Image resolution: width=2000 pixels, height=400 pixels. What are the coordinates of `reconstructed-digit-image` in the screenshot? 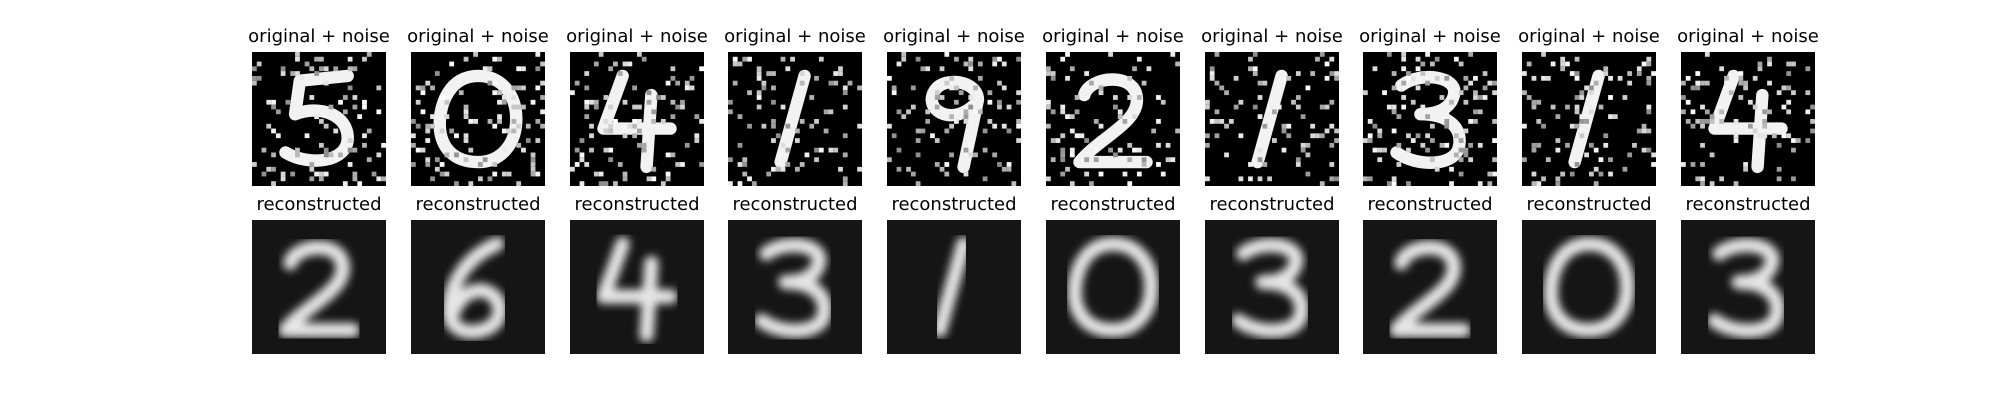 It's located at (319, 287).